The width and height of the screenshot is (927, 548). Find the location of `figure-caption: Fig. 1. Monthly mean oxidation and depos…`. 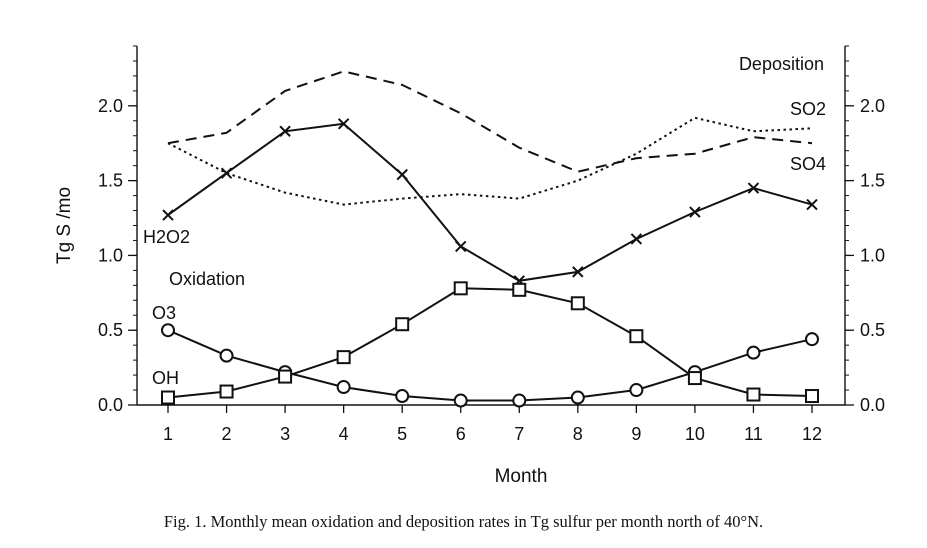

figure-caption: Fig. 1. Monthly mean oxidation and depos… is located at coordinates (463, 521).